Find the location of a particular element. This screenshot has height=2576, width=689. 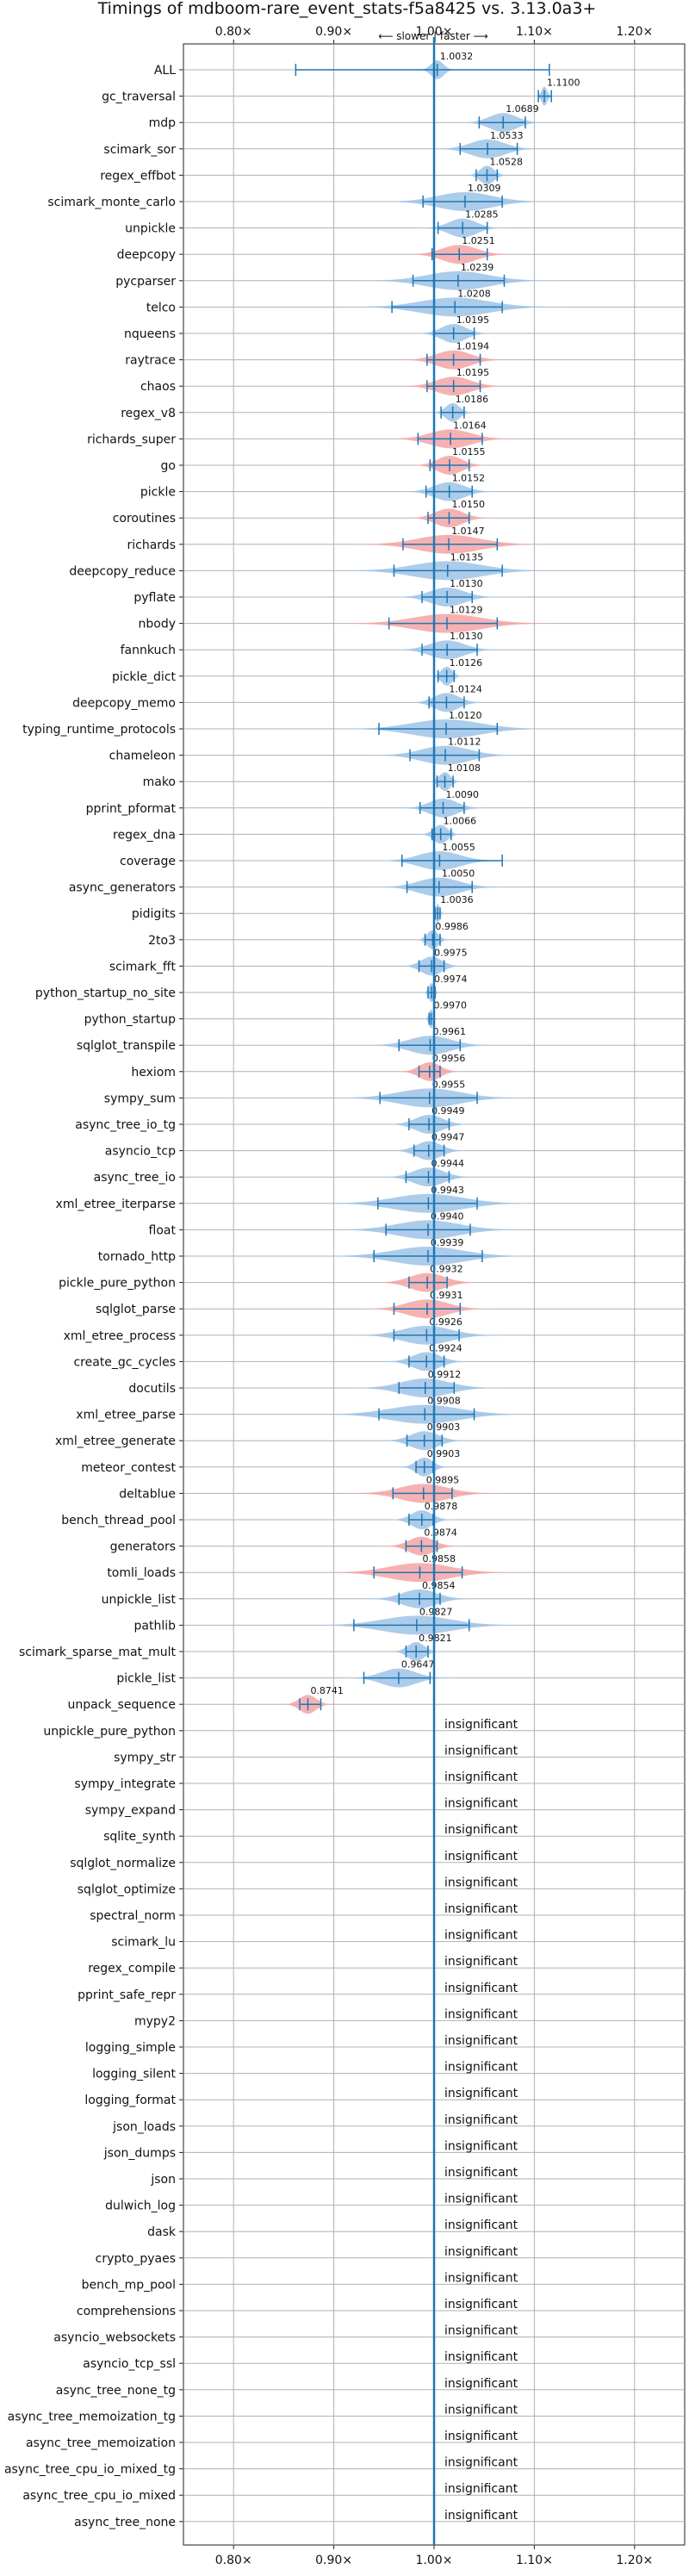

benchmark-label: async_tree_cpu_io_mixed_tg is located at coordinates (90, 2470).